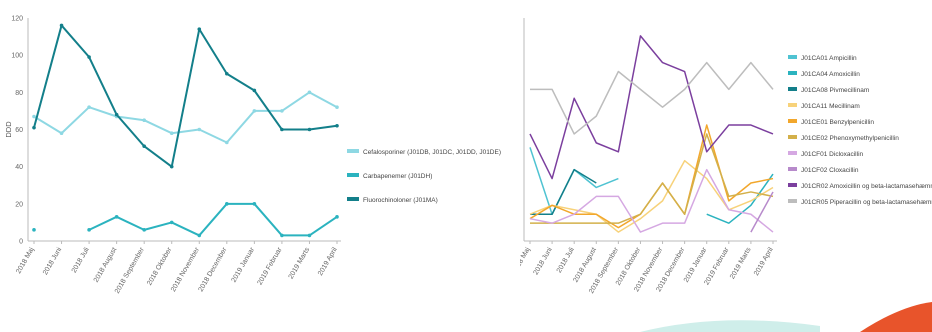 The width and height of the screenshot is (932, 332). I want to click on x-tick-label: 2018 September, so click(130, 270).